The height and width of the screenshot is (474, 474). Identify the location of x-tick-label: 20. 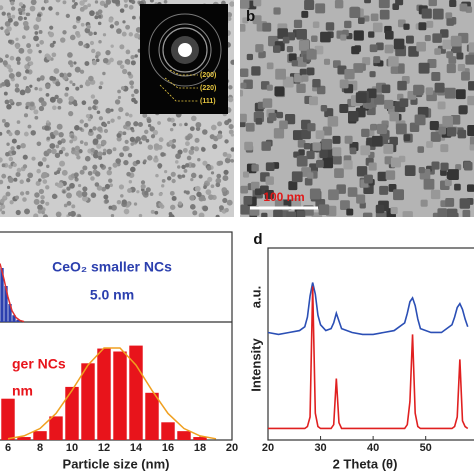
(232, 448).